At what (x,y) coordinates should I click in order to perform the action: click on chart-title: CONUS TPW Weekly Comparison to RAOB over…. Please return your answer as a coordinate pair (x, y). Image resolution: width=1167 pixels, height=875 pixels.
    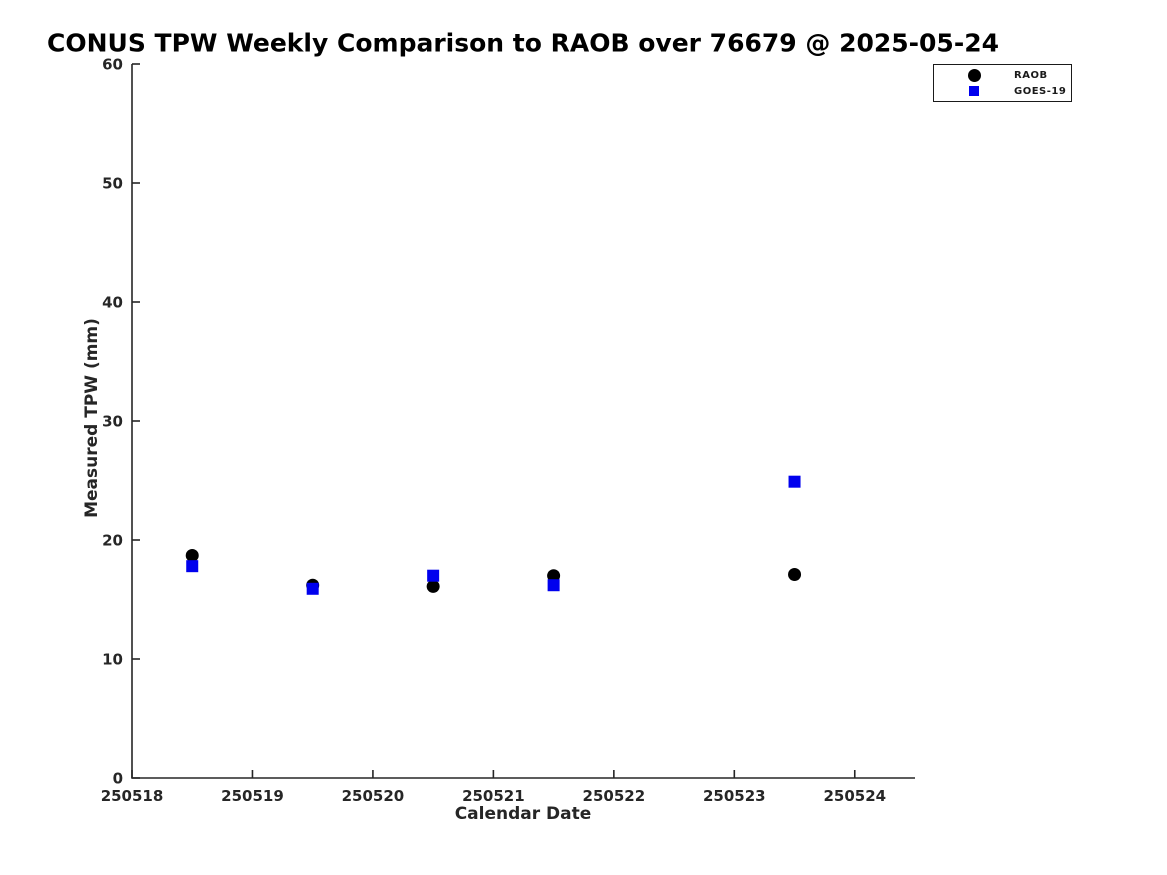
    Looking at the image, I should click on (523, 43).